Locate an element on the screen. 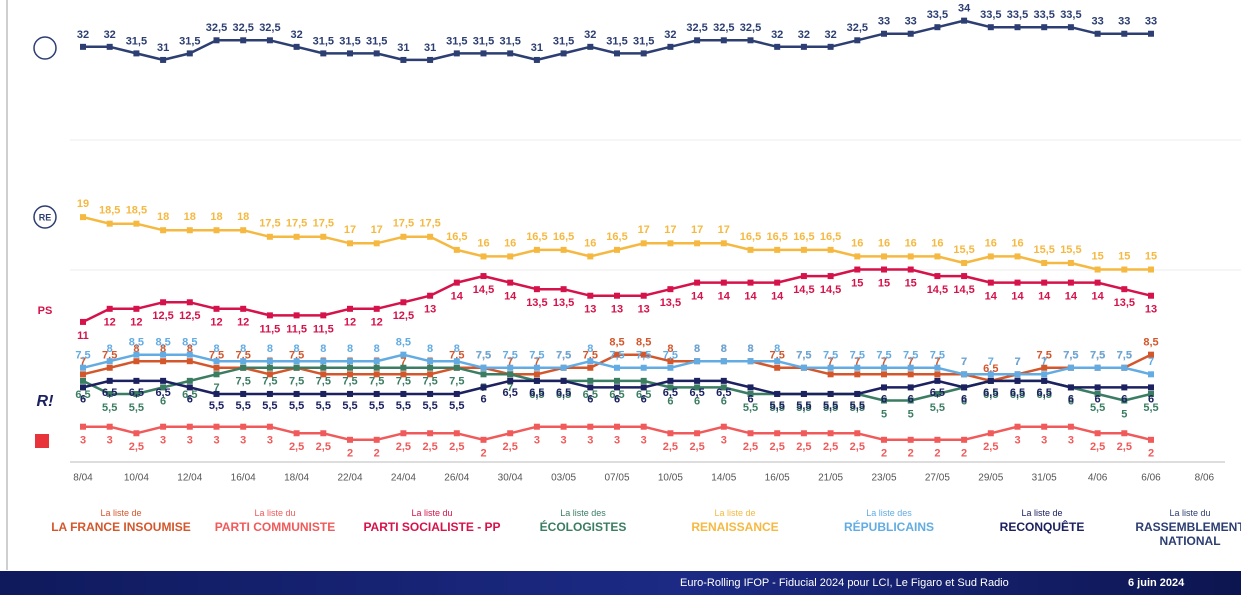 The height and width of the screenshot is (595, 1241). legend-name: RENAISSANCE is located at coordinates (735, 527).